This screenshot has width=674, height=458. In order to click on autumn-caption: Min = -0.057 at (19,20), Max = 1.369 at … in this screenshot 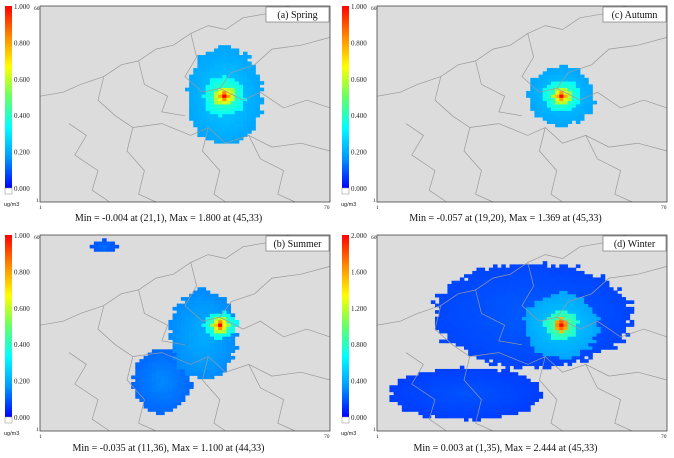, I will do `click(505, 218)`.